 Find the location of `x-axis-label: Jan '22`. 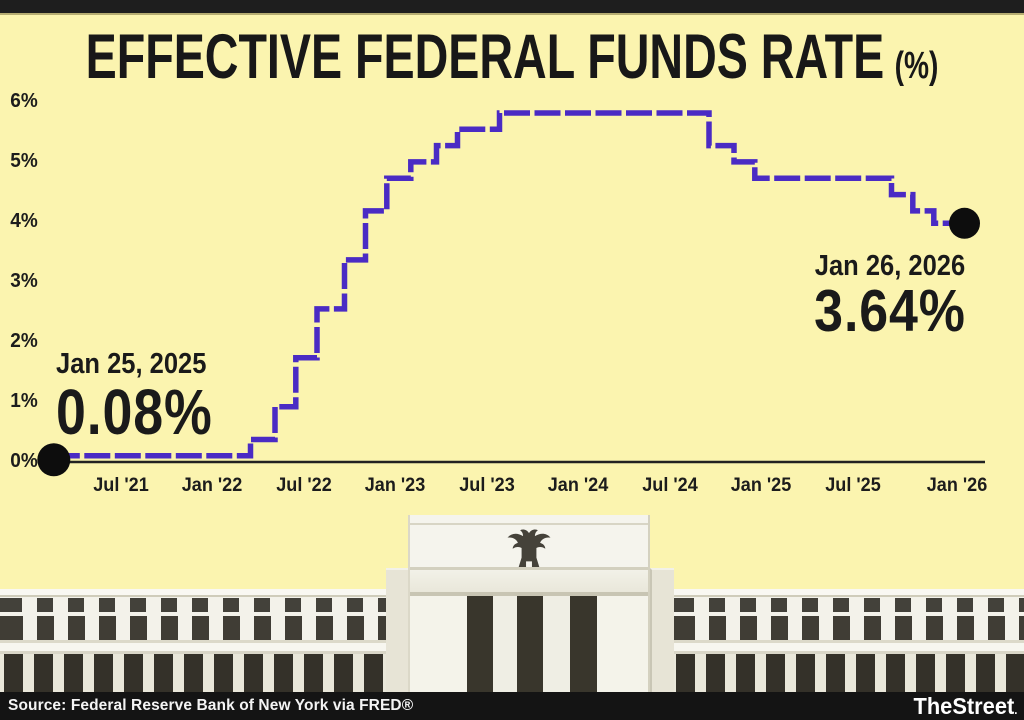

x-axis-label: Jan '22 is located at coordinates (212, 485).